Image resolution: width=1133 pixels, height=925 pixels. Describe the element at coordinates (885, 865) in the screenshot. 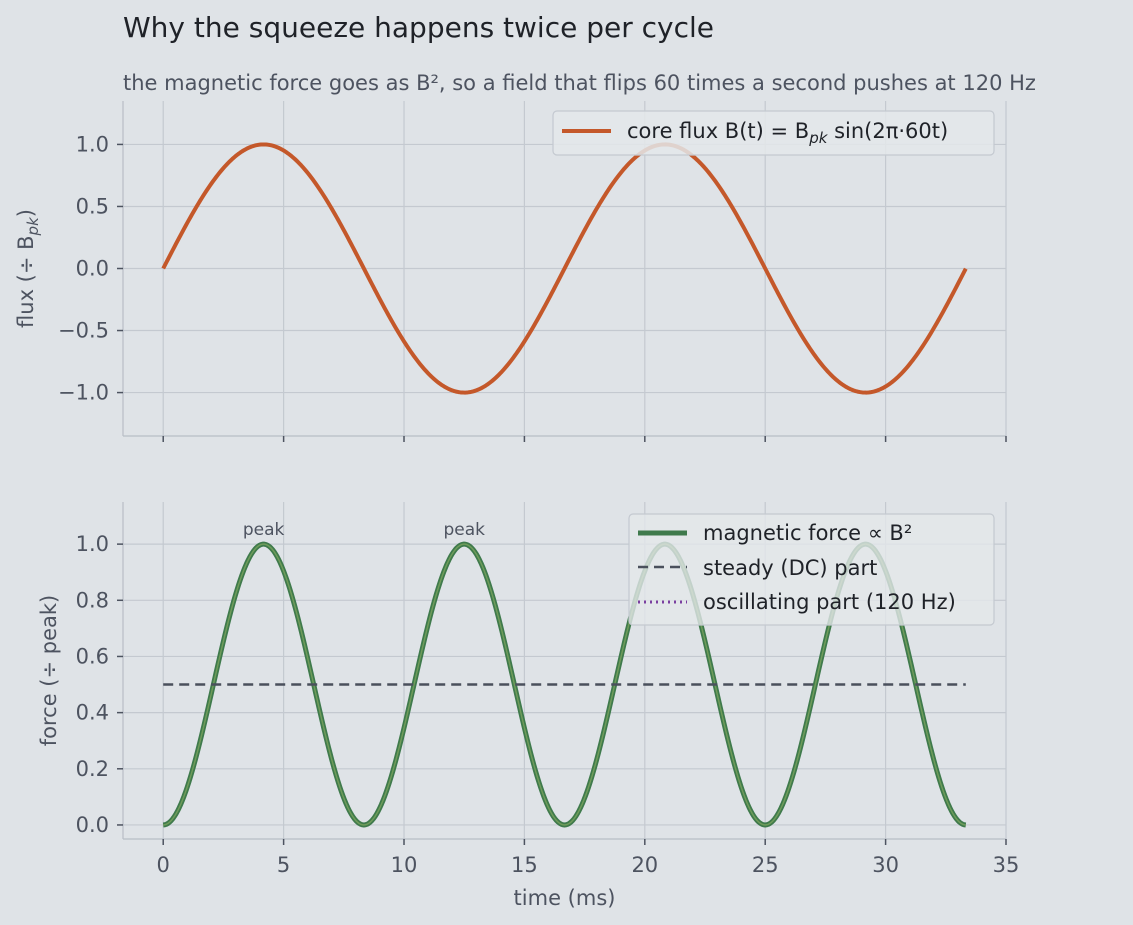

I see `x-tick-label: 30` at that location.